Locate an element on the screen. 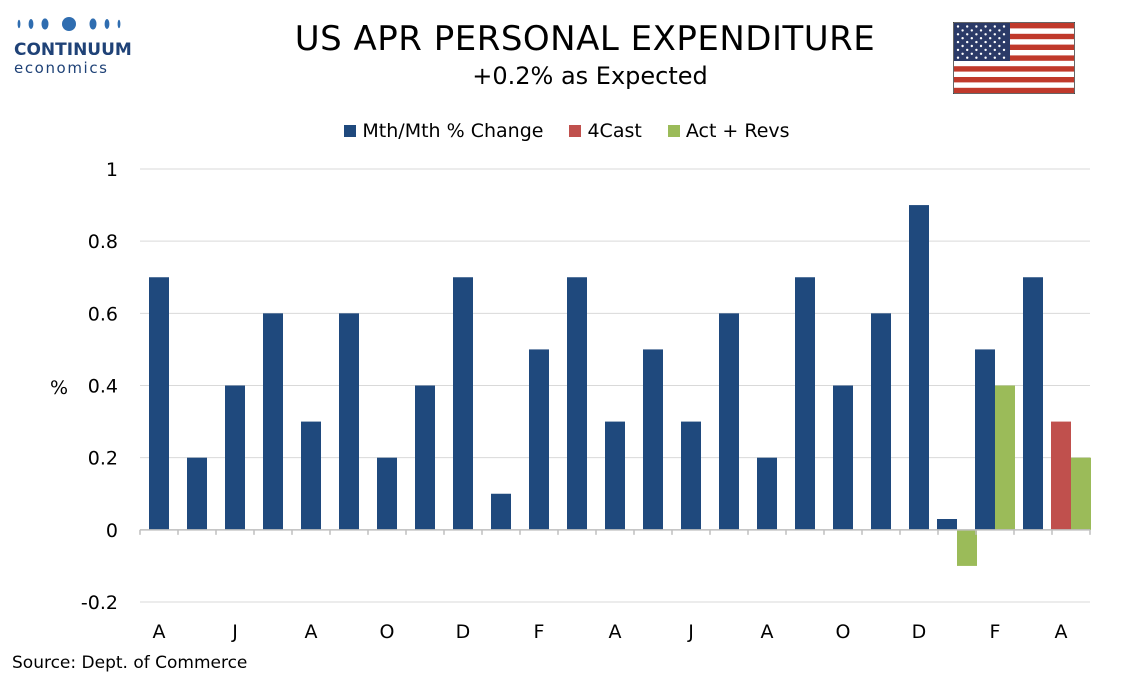  legend-label-series-2: 4Cast is located at coordinates (614, 131).